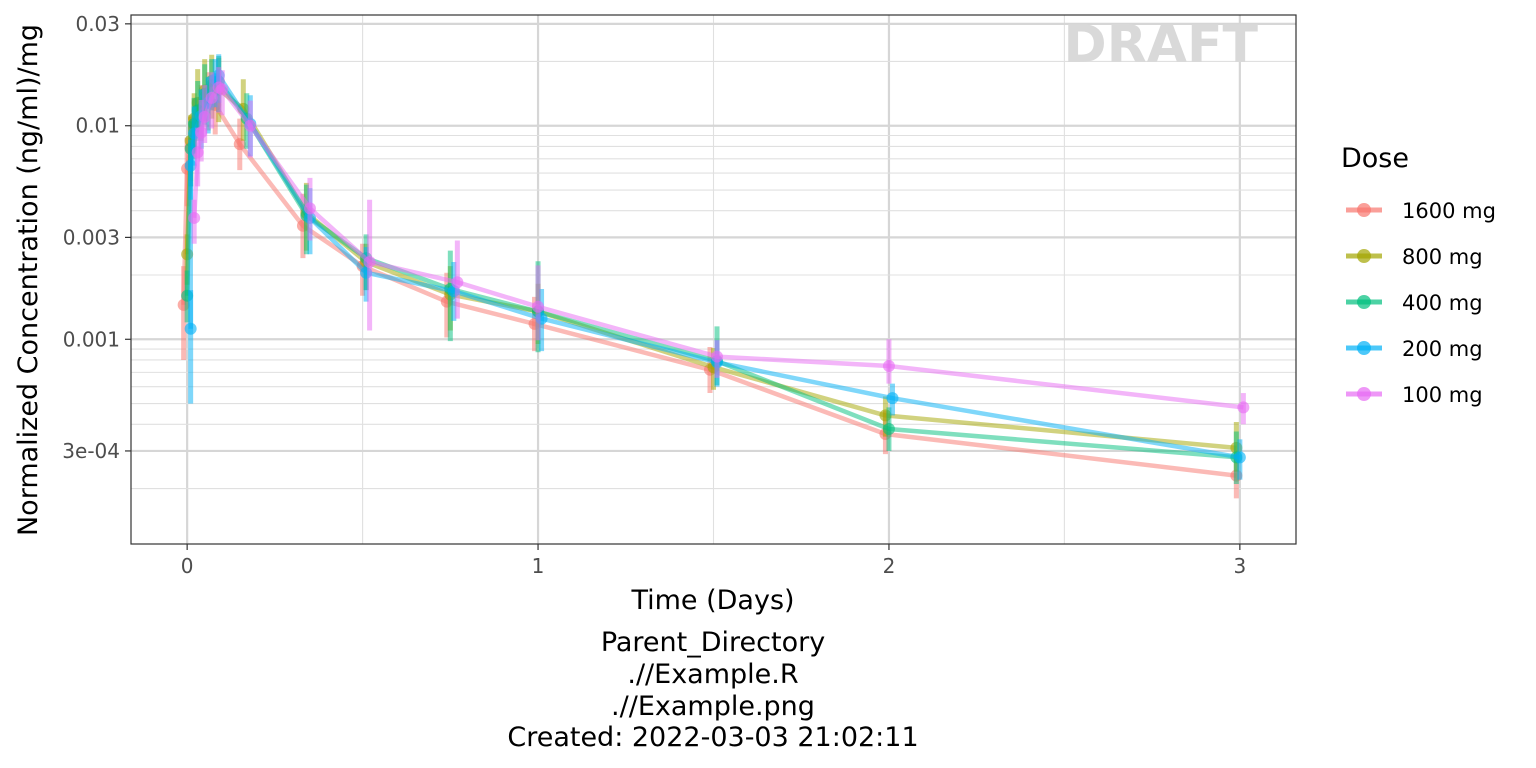  What do you see at coordinates (1375, 158) in the screenshot?
I see `legend-title: Dose` at bounding box center [1375, 158].